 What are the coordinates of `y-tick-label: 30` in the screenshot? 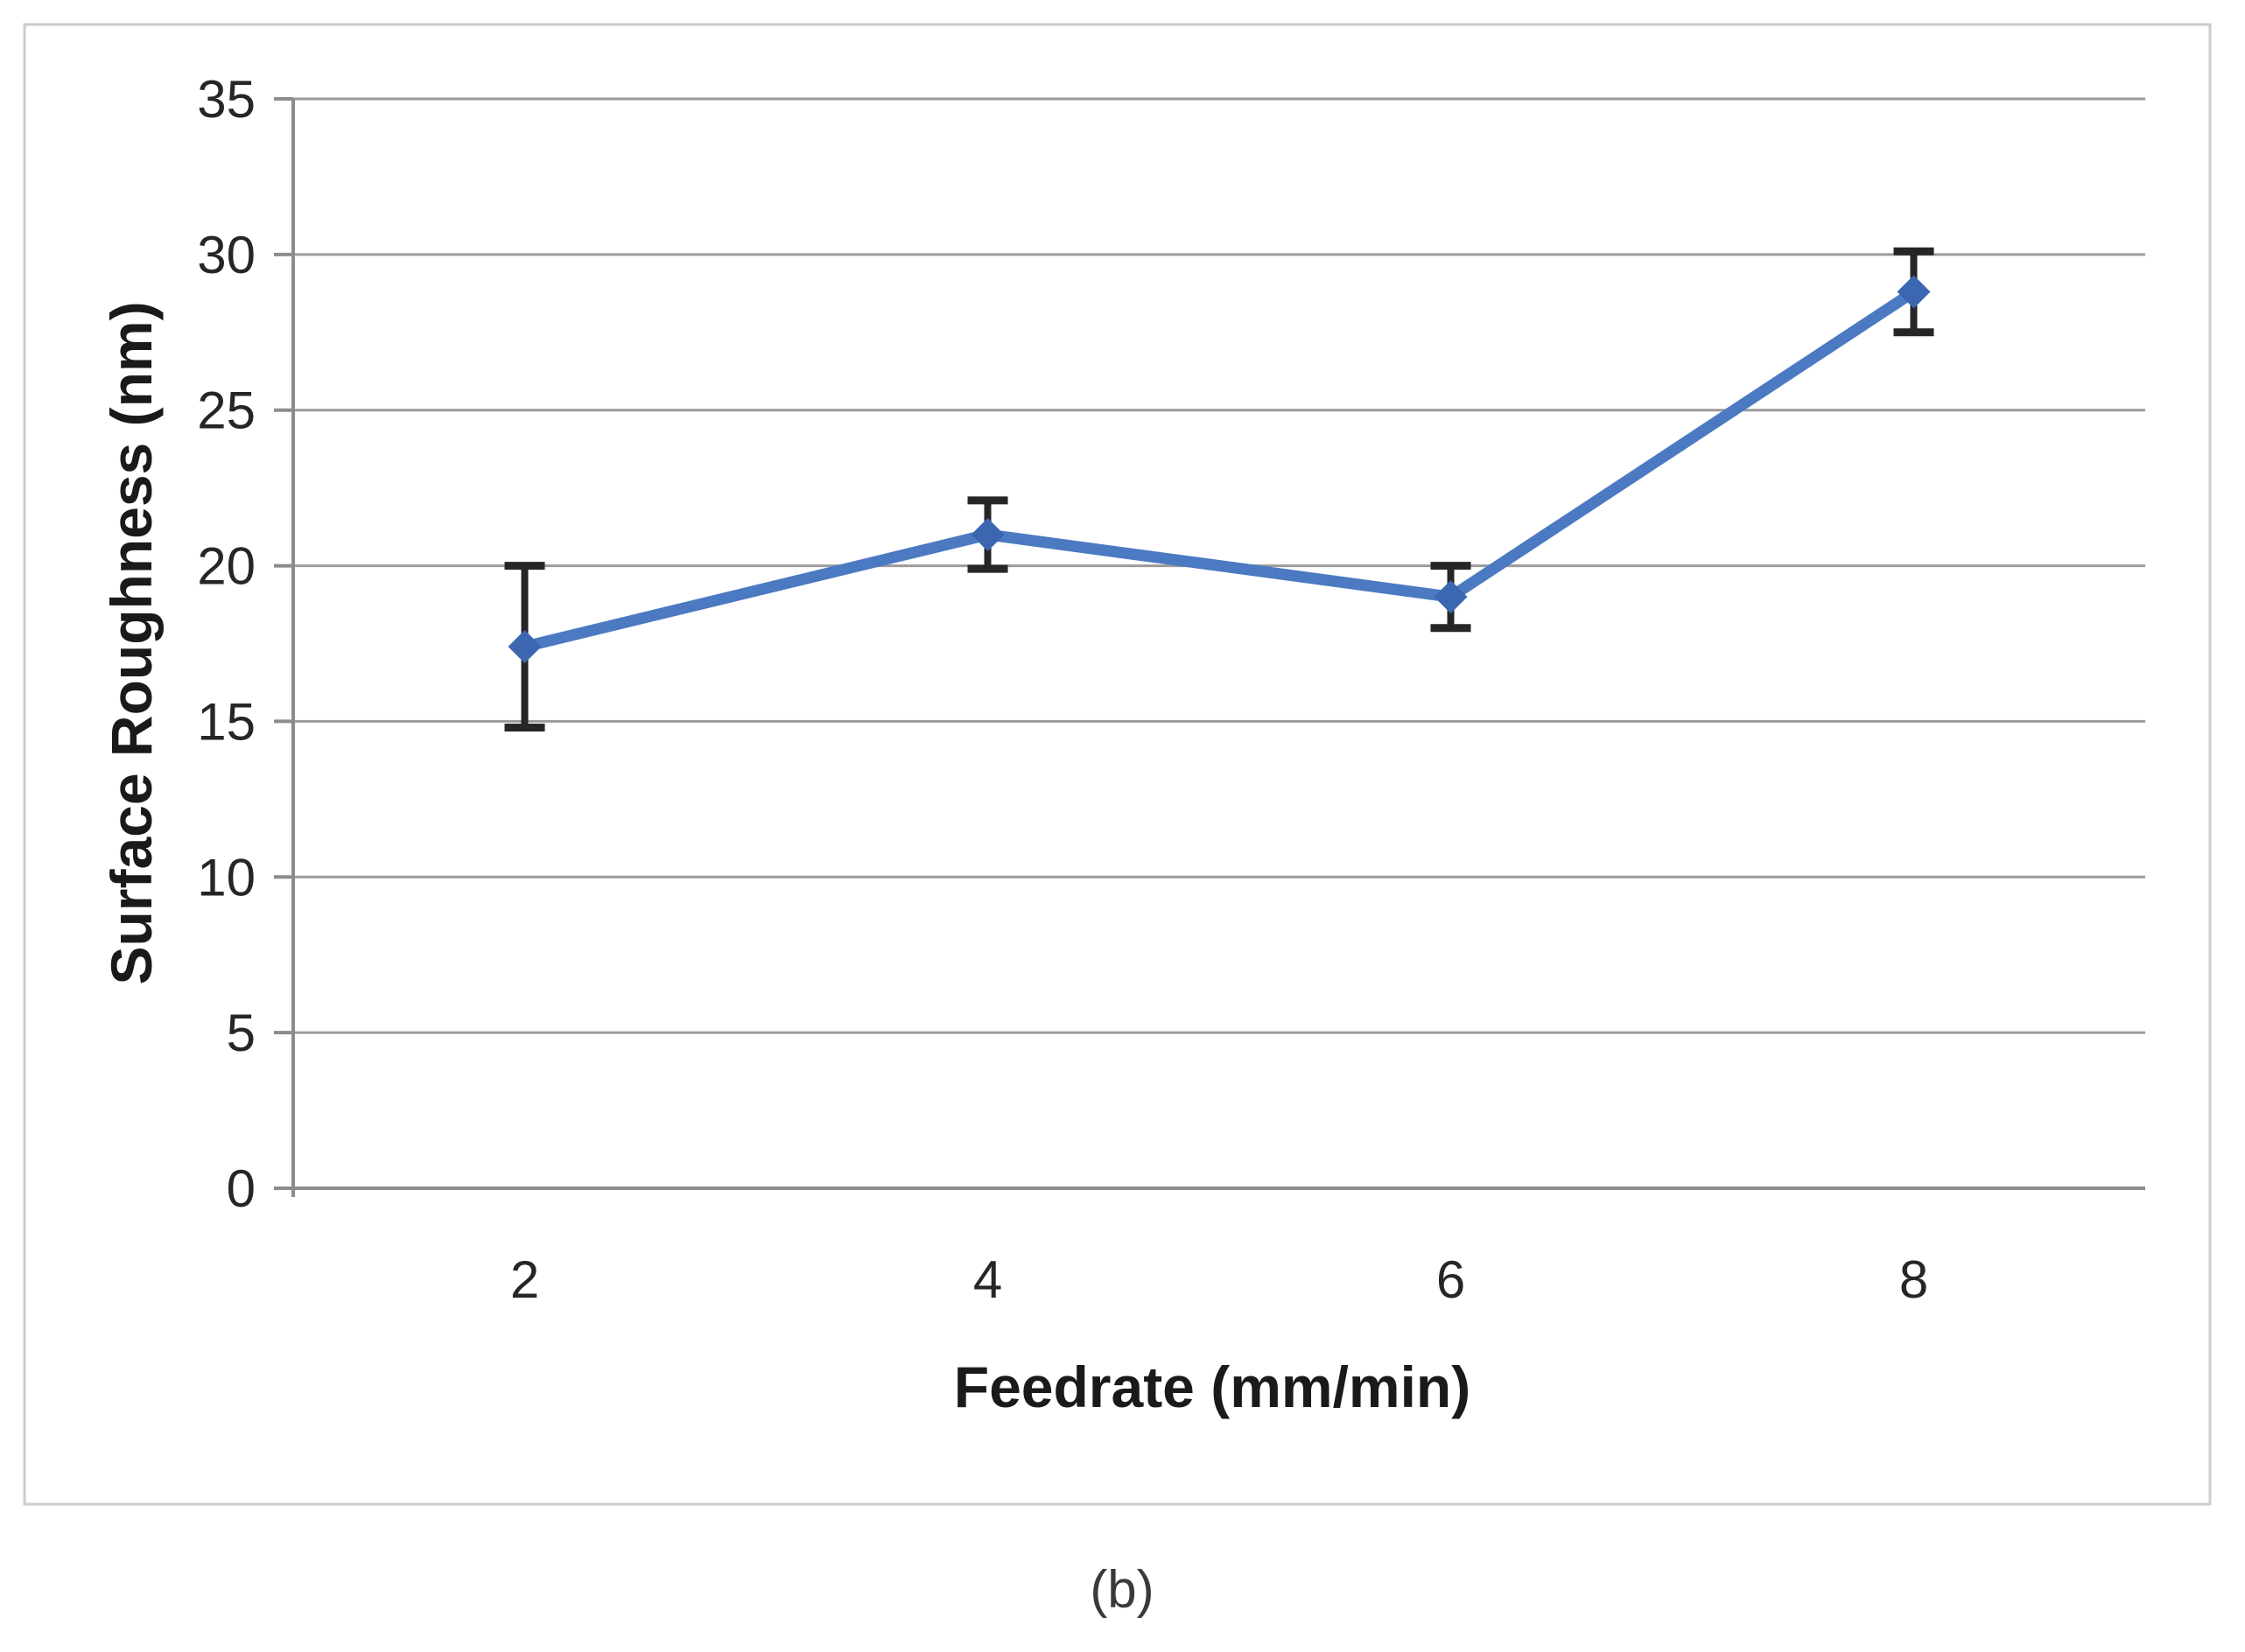 It's located at (226, 255).